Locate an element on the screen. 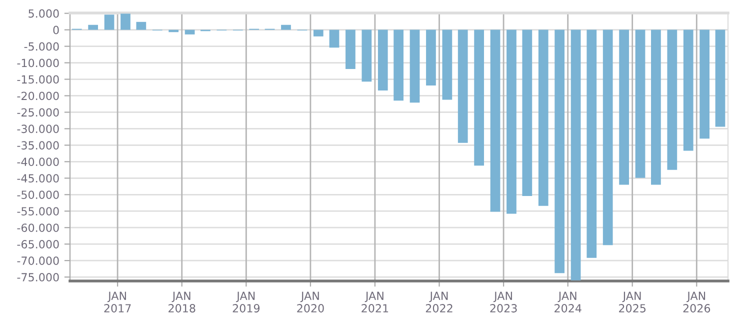  x-tick-label: JAN 2022 is located at coordinates (439, 302).